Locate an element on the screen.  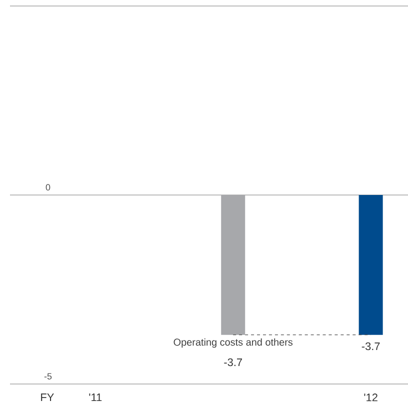
x-axis-title: FY is located at coordinates (47, 398).